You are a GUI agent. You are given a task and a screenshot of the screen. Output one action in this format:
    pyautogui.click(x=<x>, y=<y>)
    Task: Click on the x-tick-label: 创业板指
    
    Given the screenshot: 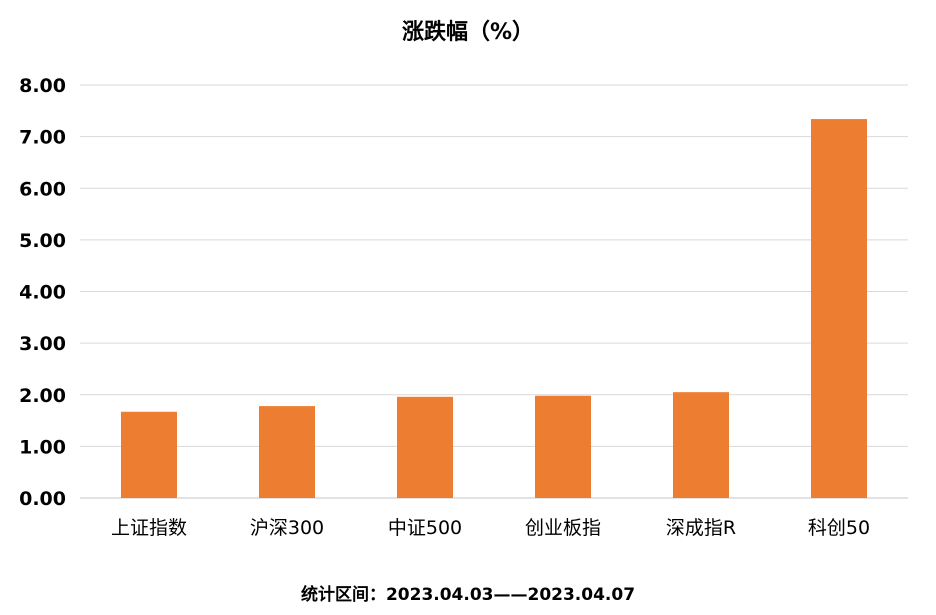 What is the action you would take?
    pyautogui.click(x=563, y=528)
    